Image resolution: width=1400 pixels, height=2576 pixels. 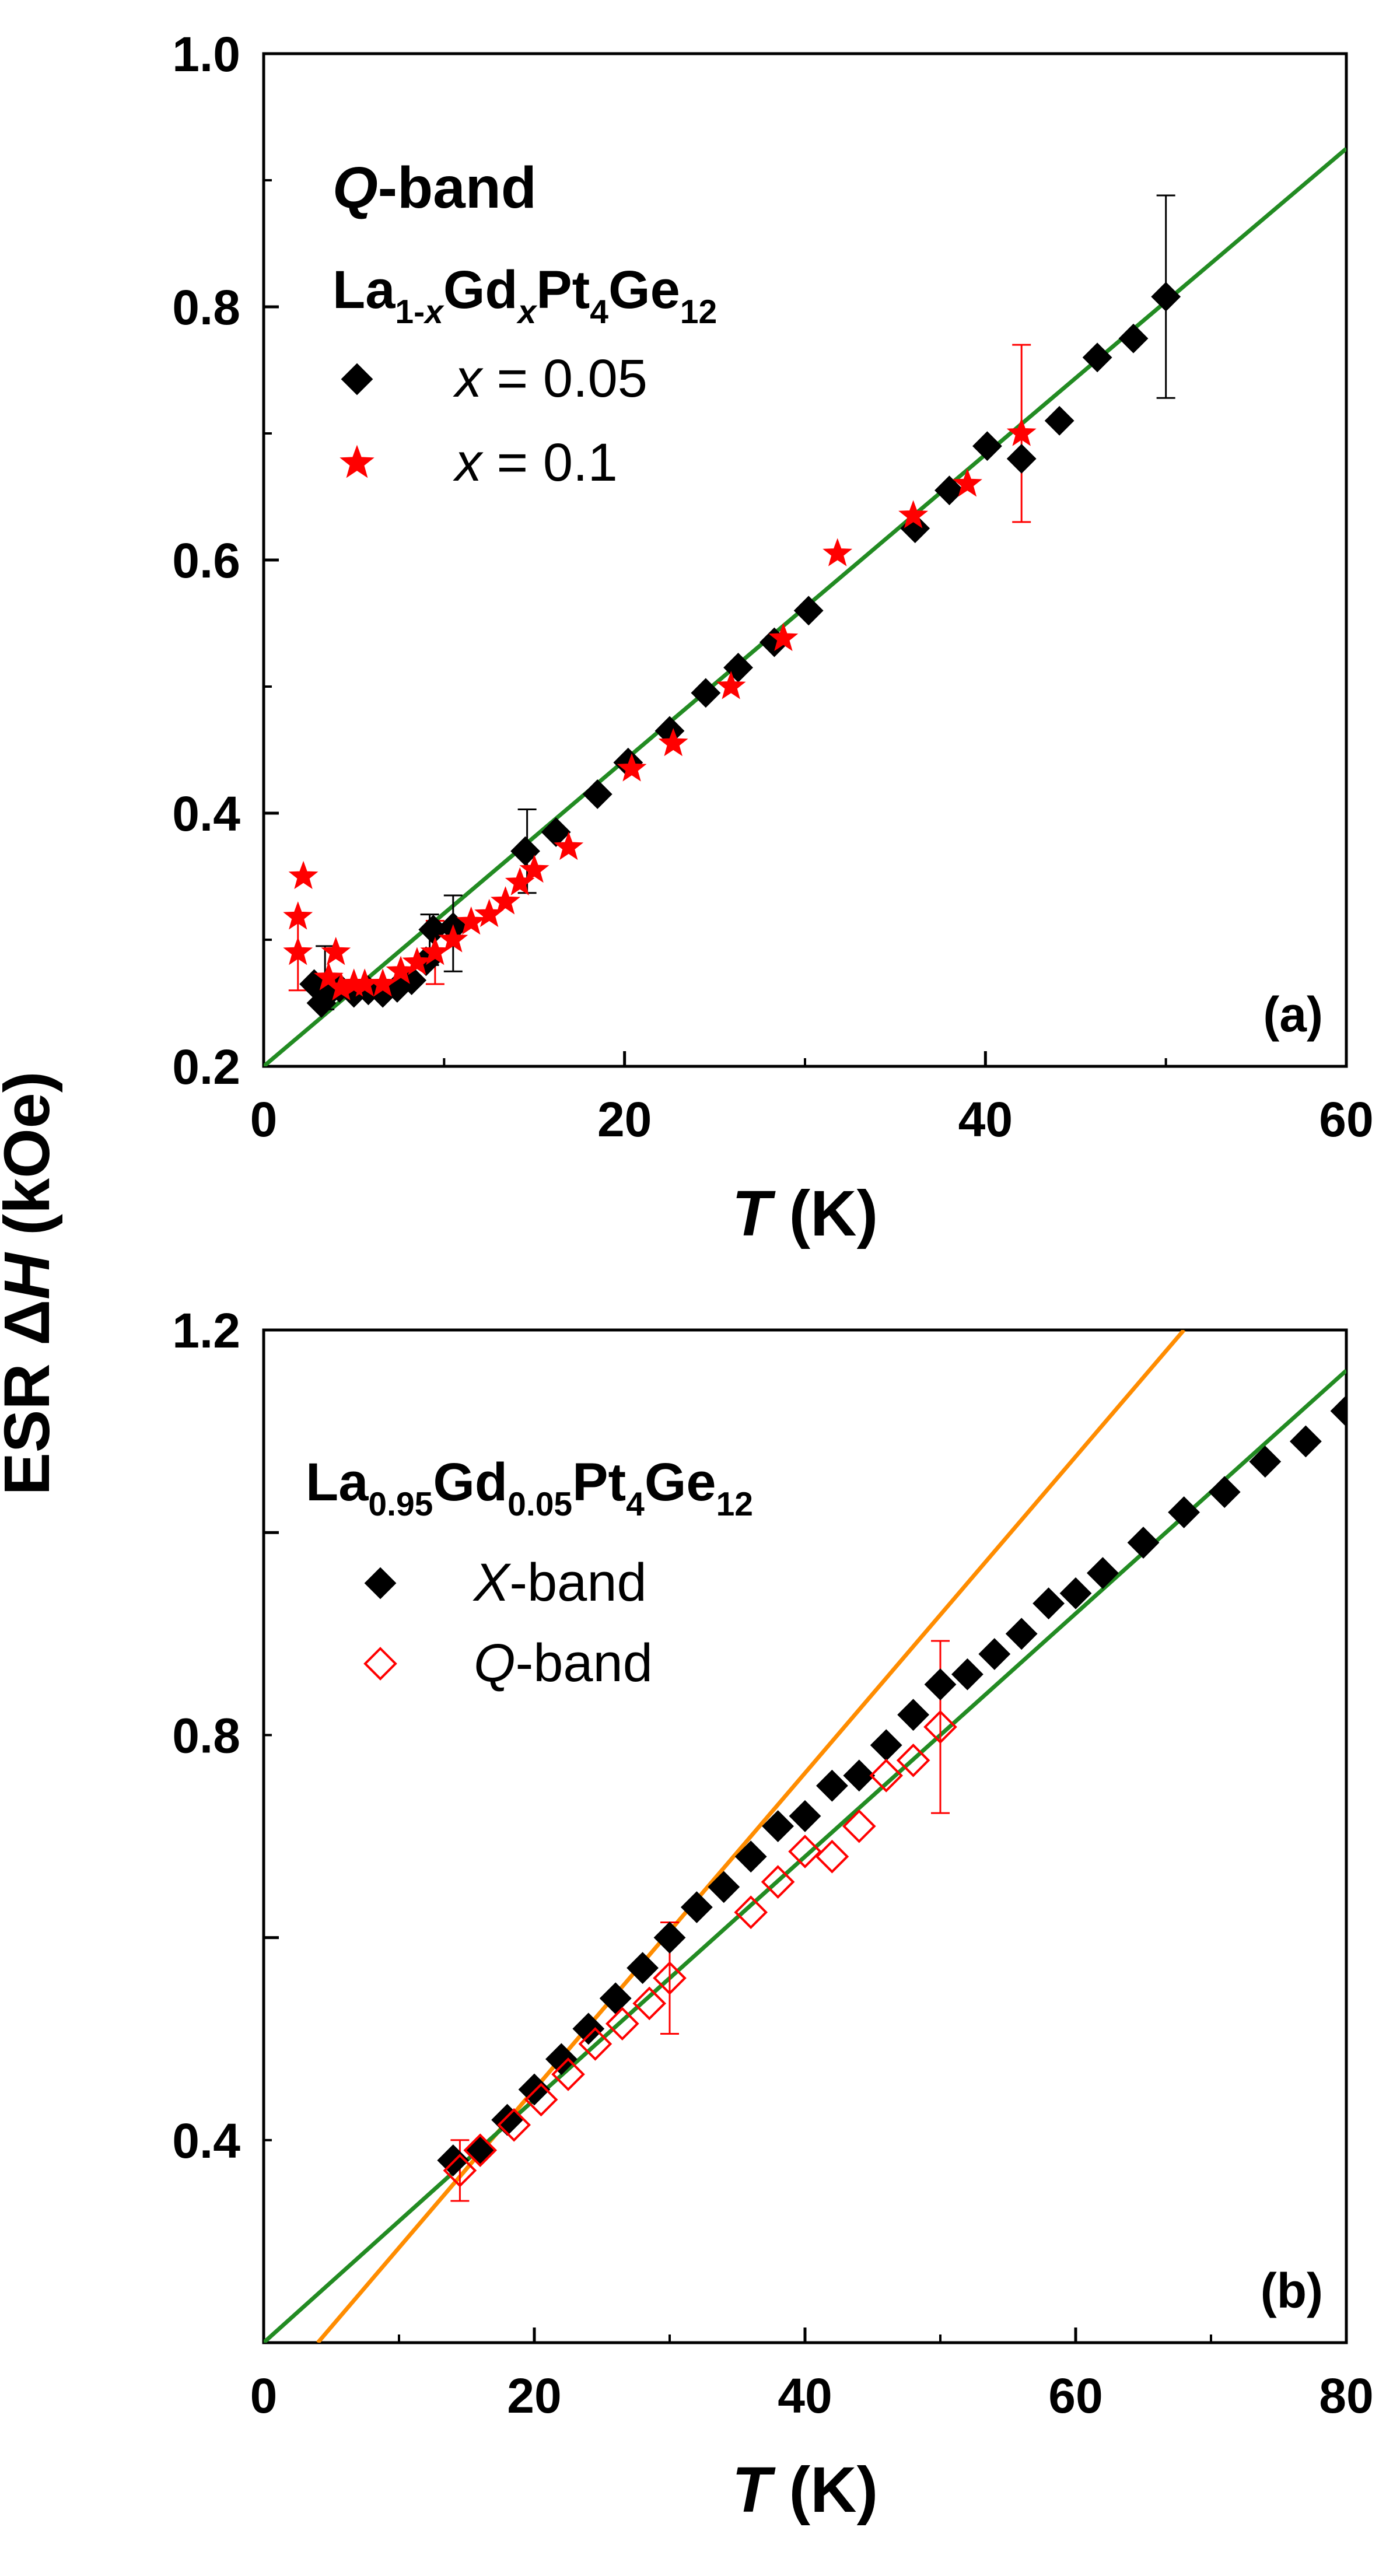 I want to click on y-tick-label: 1.0, so click(x=206, y=54).